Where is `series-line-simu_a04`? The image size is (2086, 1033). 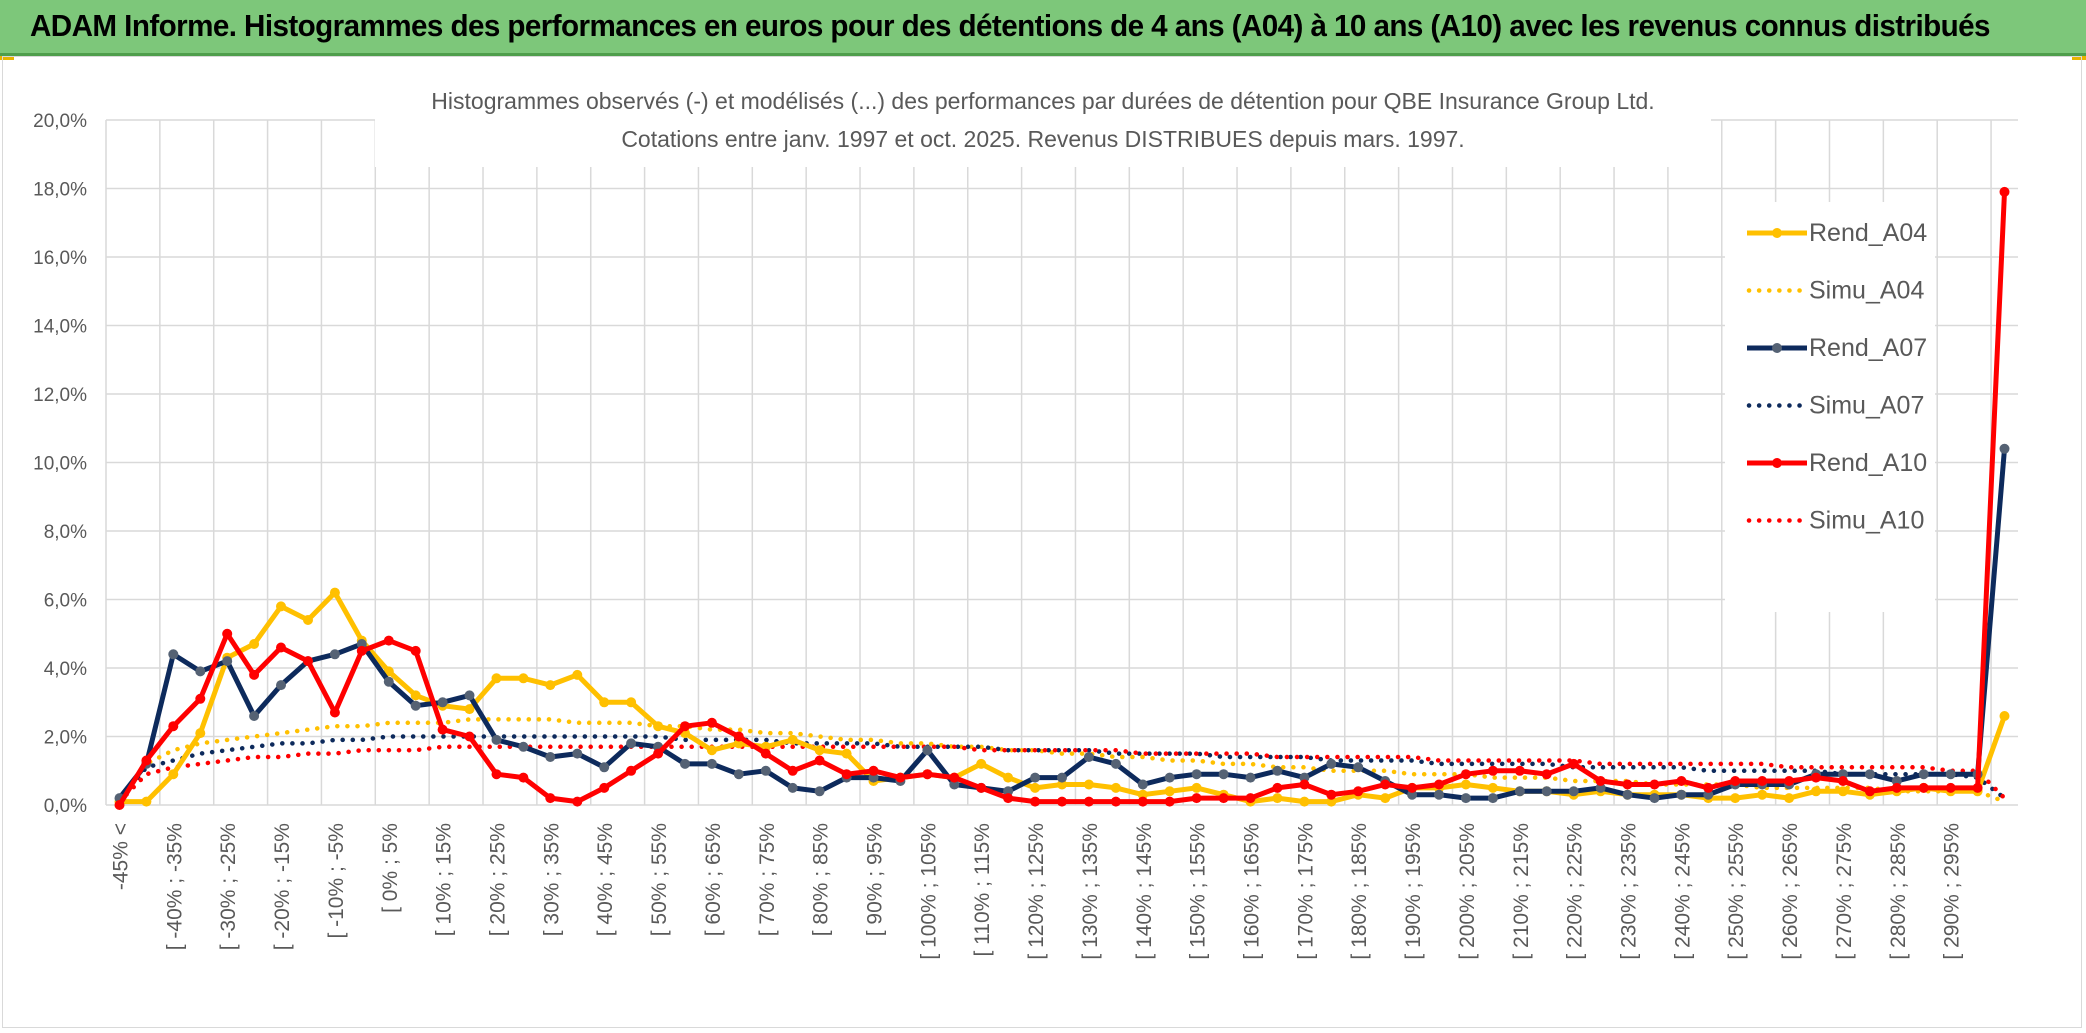 series-line-simu_a04 is located at coordinates (1062, 760).